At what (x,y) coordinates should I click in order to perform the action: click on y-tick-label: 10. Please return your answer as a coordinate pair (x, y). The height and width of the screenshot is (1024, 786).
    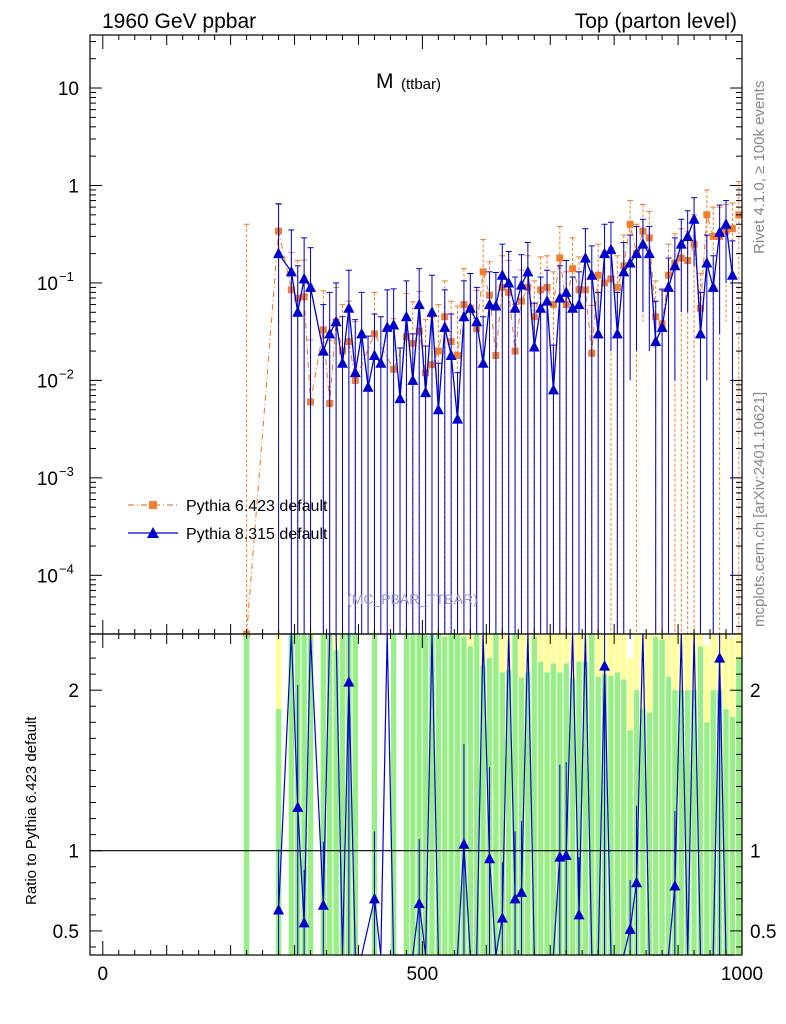
    Looking at the image, I should click on (47, 284).